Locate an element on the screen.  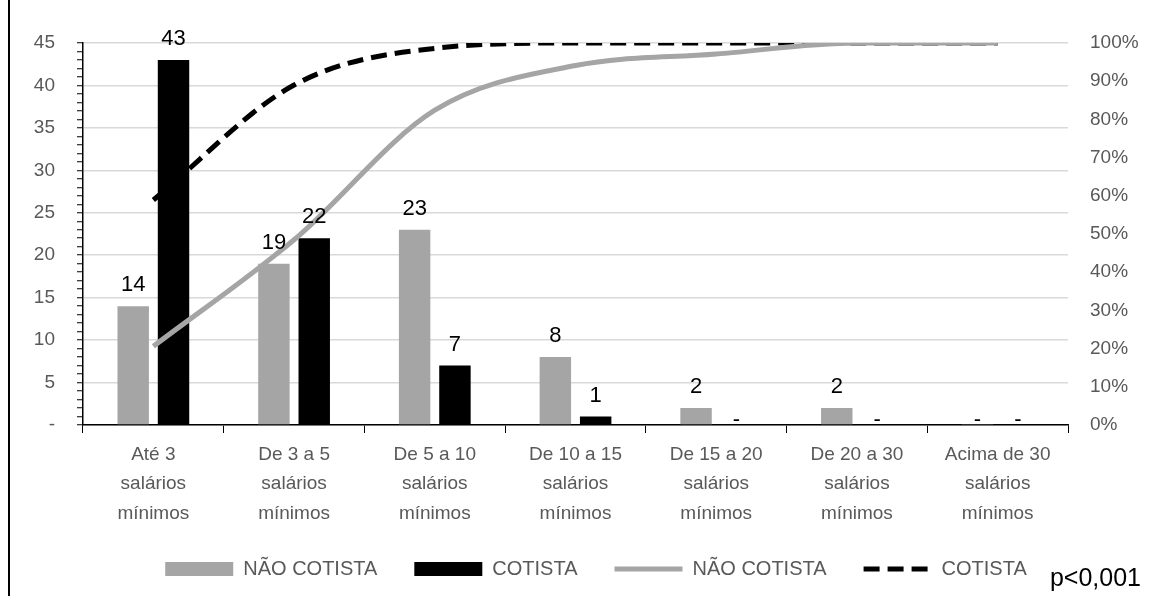
x-tick-label: De 20 a 30 salários mínimos is located at coordinates (857, 482).